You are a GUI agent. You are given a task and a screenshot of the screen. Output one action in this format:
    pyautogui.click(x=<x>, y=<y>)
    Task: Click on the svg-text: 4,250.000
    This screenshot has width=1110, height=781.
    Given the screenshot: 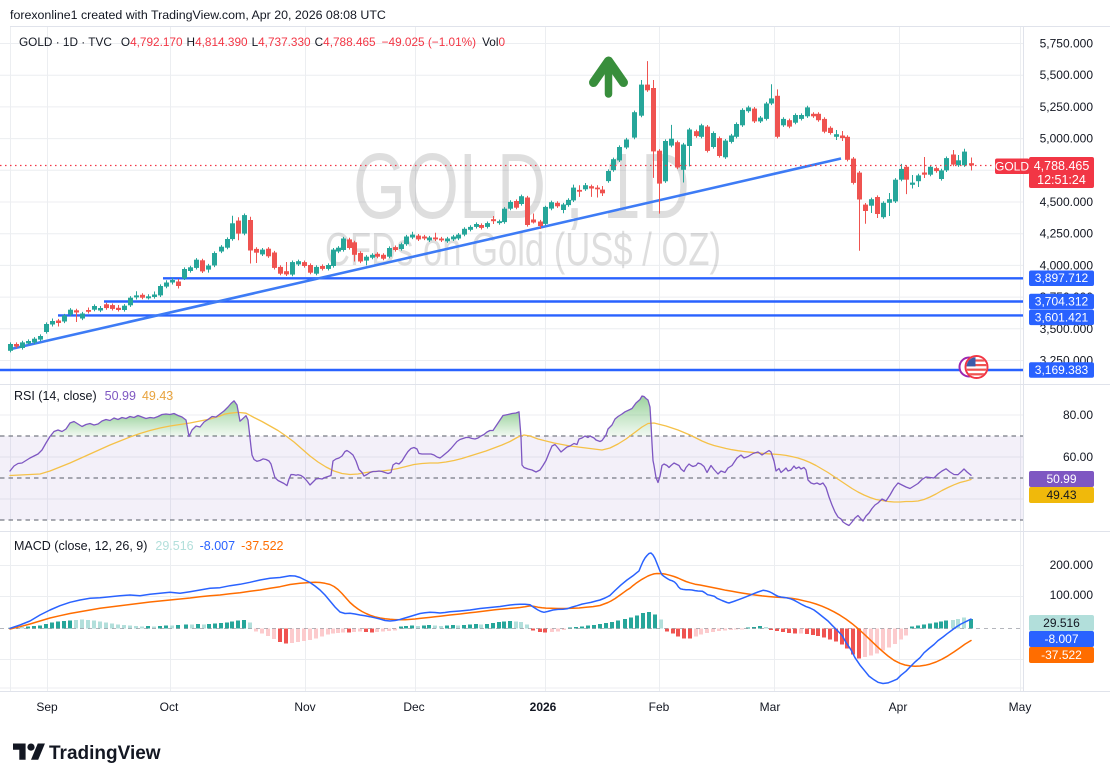 What is the action you would take?
    pyautogui.click(x=1067, y=234)
    